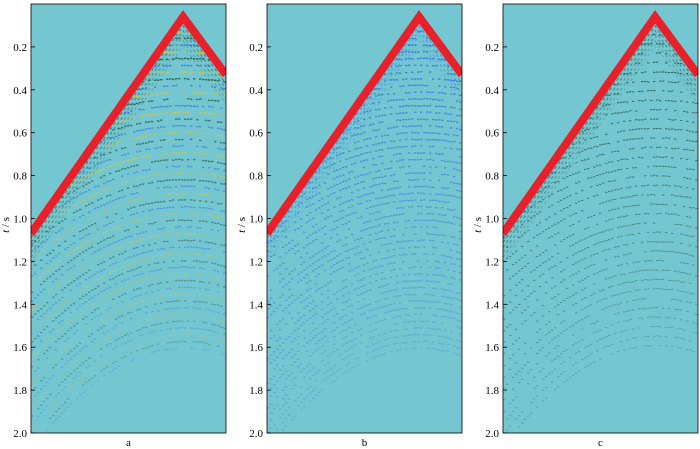 The image size is (700, 449). Describe the element at coordinates (256, 134) in the screenshot. I see `y-tick-label: 0.6` at that location.